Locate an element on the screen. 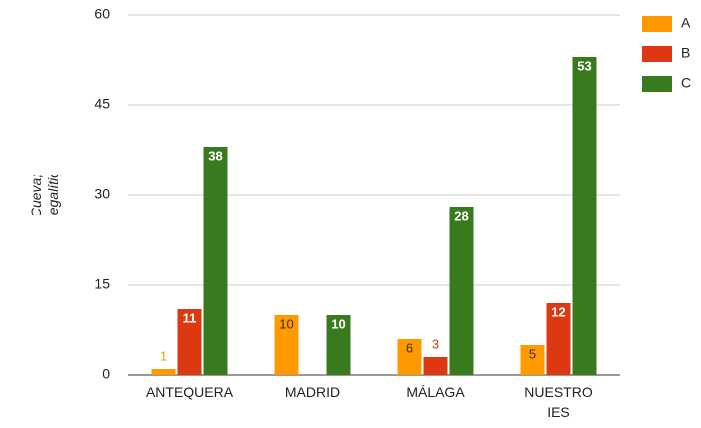  data-label: 12 is located at coordinates (558, 311).